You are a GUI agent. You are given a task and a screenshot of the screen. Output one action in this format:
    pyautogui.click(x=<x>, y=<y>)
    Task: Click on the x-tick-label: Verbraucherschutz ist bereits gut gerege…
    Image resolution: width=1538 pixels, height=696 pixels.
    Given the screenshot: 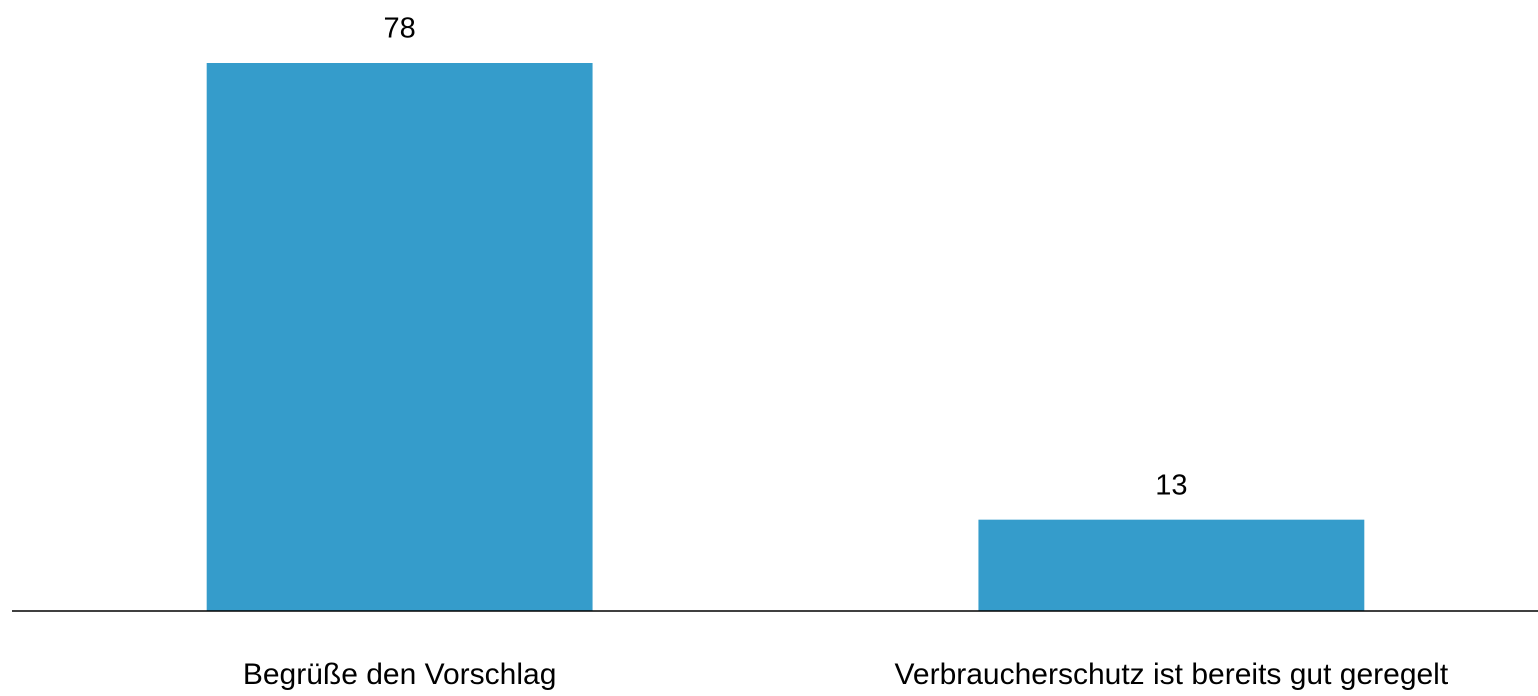 What is the action you would take?
    pyautogui.click(x=1172, y=674)
    